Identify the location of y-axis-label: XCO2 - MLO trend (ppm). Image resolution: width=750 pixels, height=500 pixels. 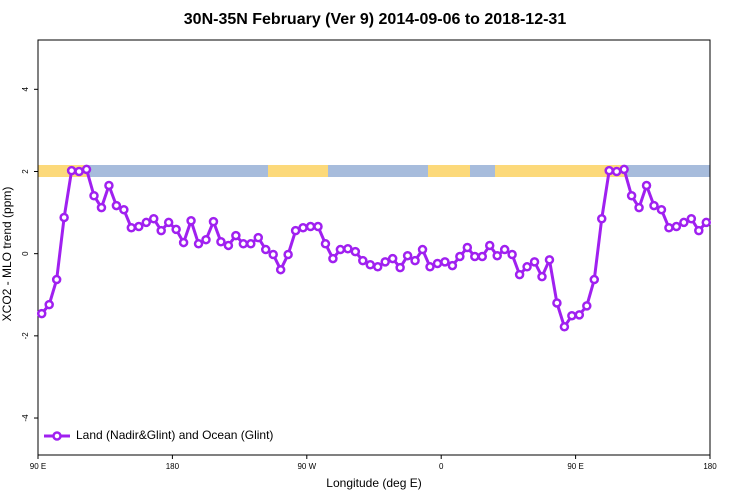
(7, 254).